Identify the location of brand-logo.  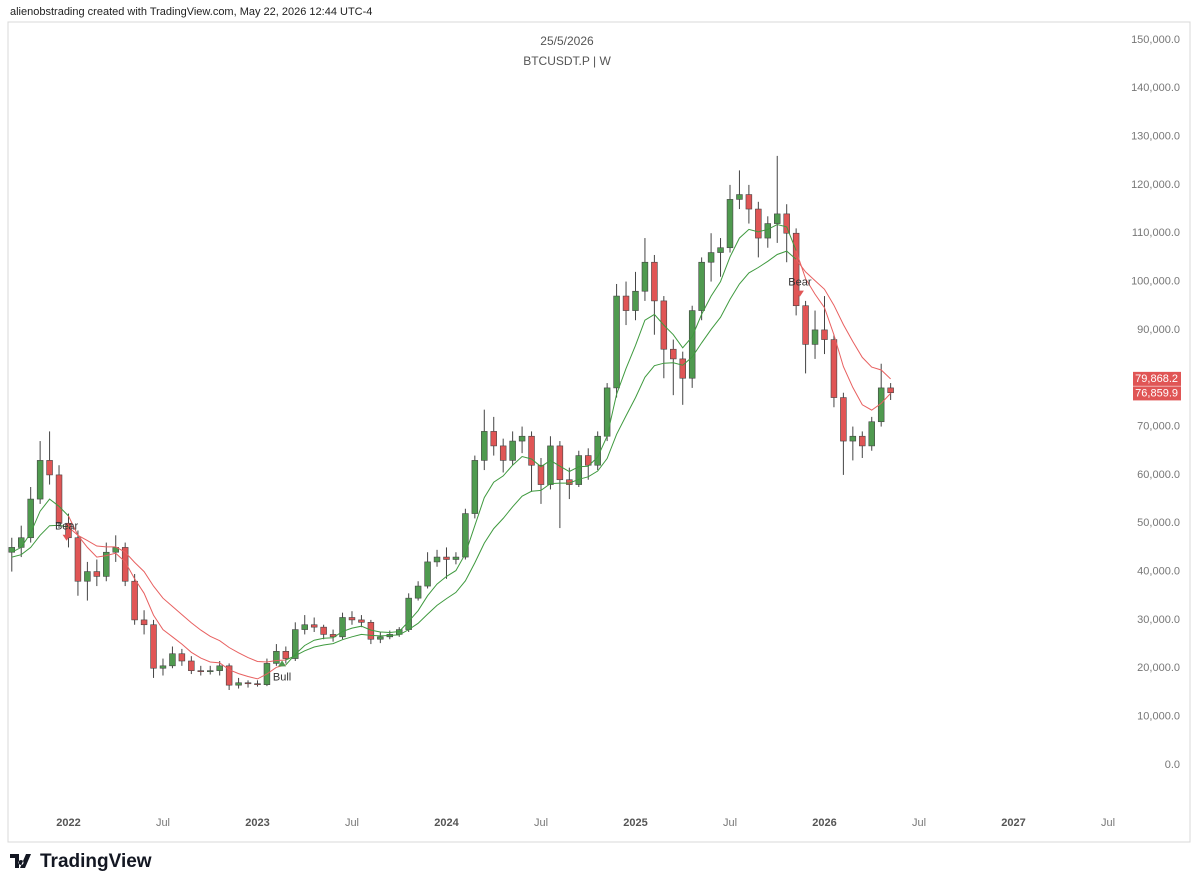
(20, 861).